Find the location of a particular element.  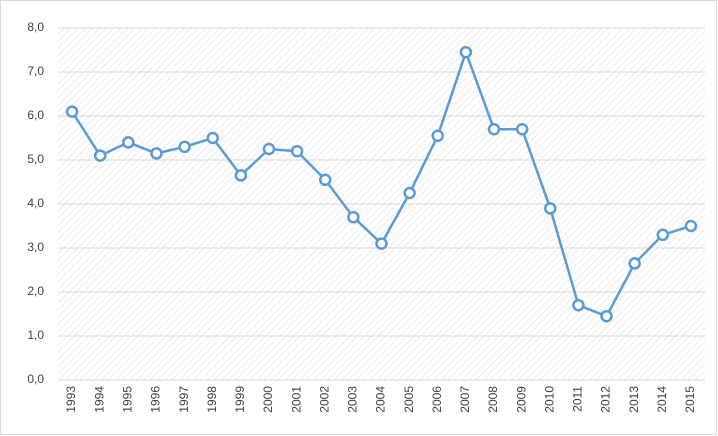

x-tick-label: 1998 is located at coordinates (212, 399).